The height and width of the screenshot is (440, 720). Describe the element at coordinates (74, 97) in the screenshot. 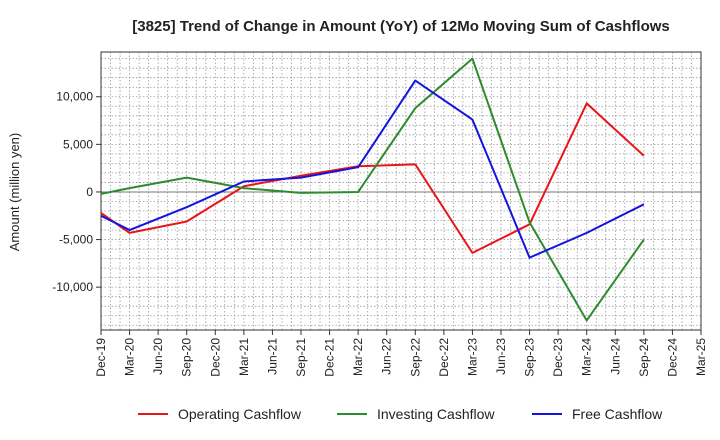

I see `y-tick-label: 10,000` at that location.